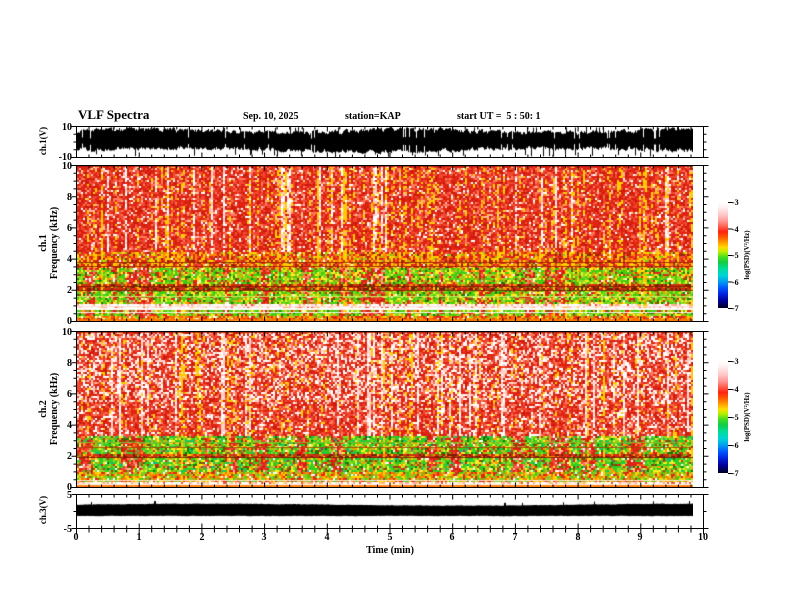 The height and width of the screenshot is (612, 792). I want to click on ch1-spec-ytick-2: 2, so click(69, 290).